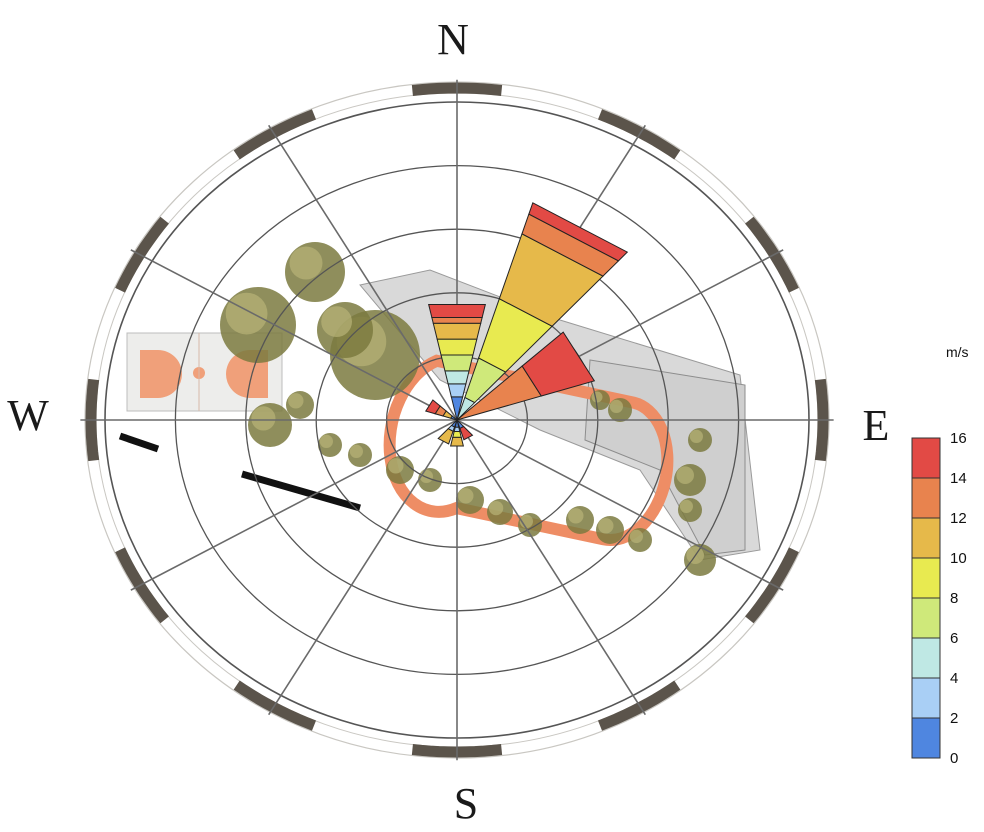  I want to click on wind-wedges, so click(526, 324).